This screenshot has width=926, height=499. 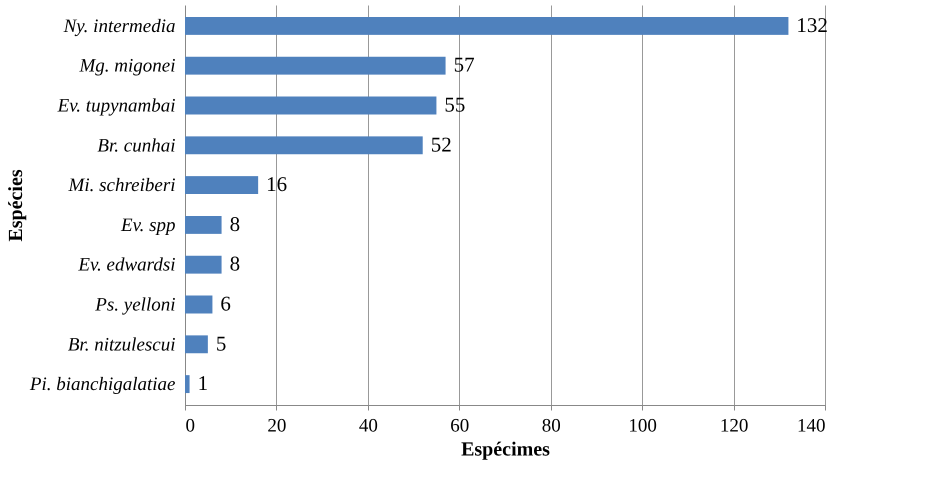 I want to click on y-tick-label: Br. cunhai, so click(x=136, y=145).